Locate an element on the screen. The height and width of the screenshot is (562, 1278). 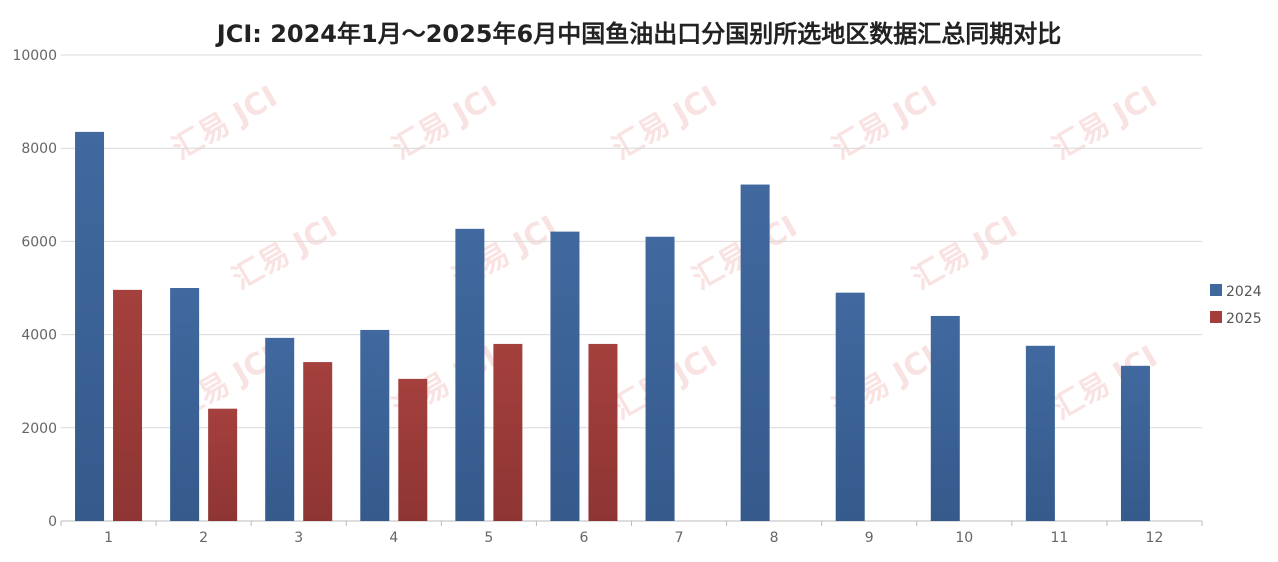
x-tick-label: 12 is located at coordinates (1155, 538).